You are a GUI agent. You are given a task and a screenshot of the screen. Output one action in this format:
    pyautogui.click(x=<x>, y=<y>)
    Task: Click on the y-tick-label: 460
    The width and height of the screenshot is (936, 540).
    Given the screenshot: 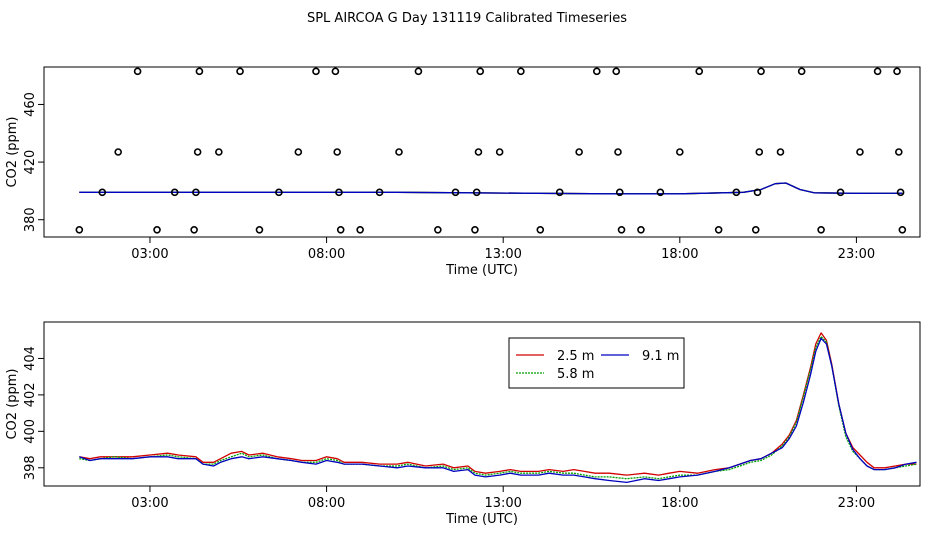 What is the action you would take?
    pyautogui.click(x=30, y=104)
    